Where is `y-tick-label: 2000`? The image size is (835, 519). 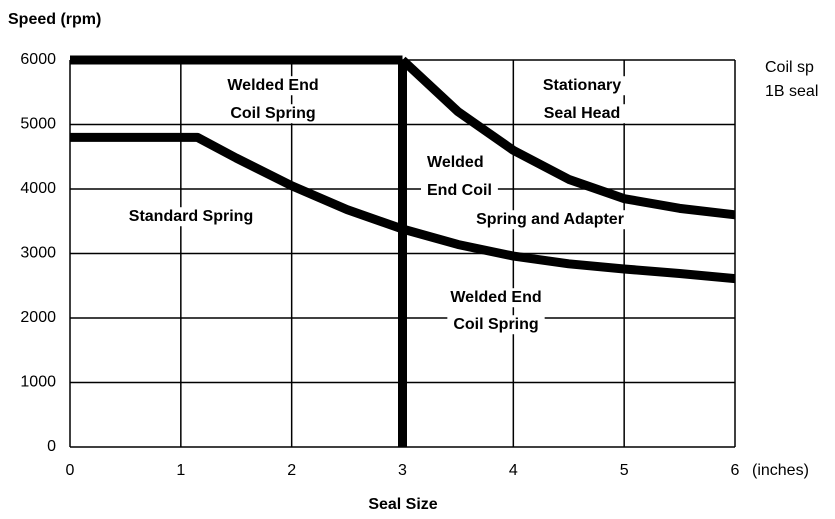
y-tick-label: 2000 is located at coordinates (38, 317).